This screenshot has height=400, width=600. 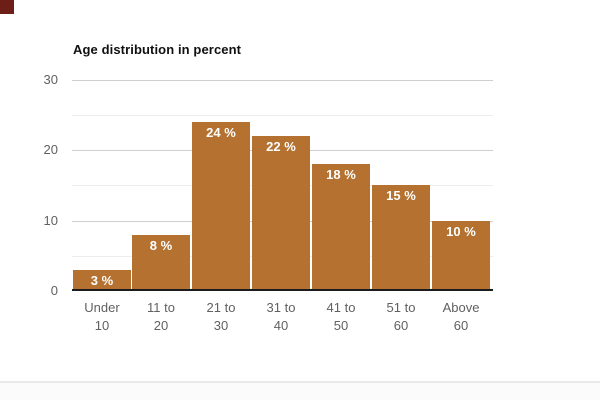 I want to click on y-tick-label: 20, so click(x=50, y=149).